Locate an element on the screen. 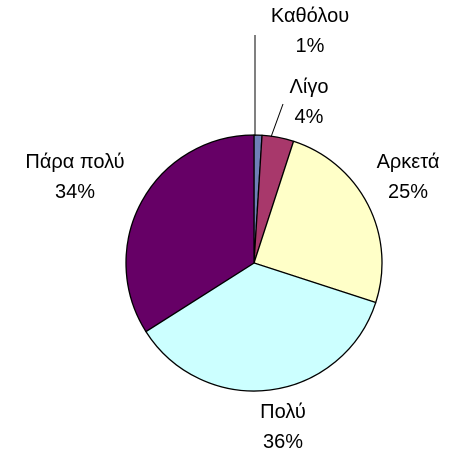  slice-percent-label: 36% is located at coordinates (283, 442).